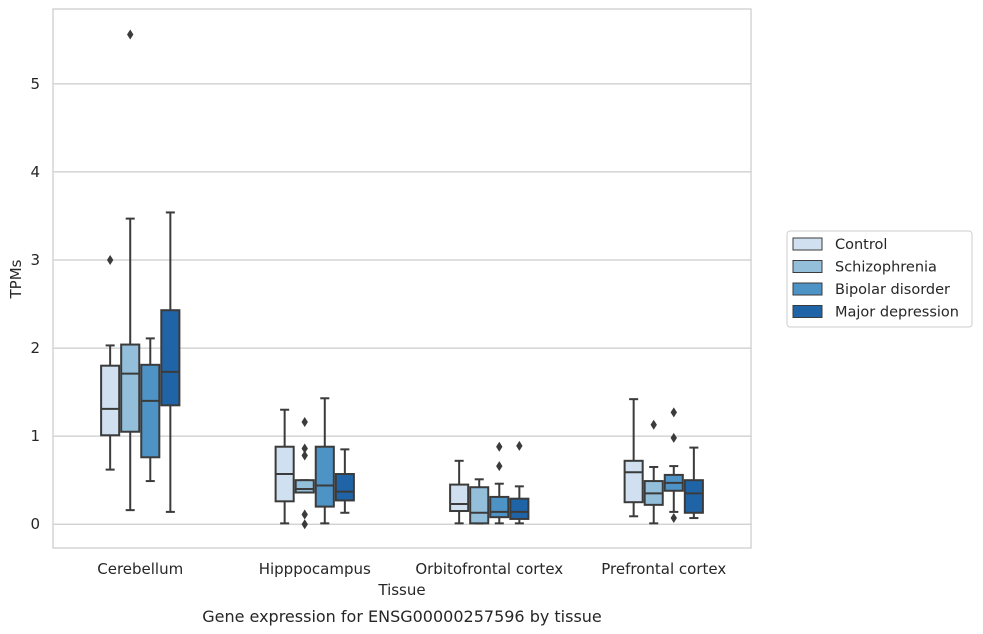 This screenshot has width=983, height=634. I want to click on x-tick-label: Cerebellum, so click(140, 569).